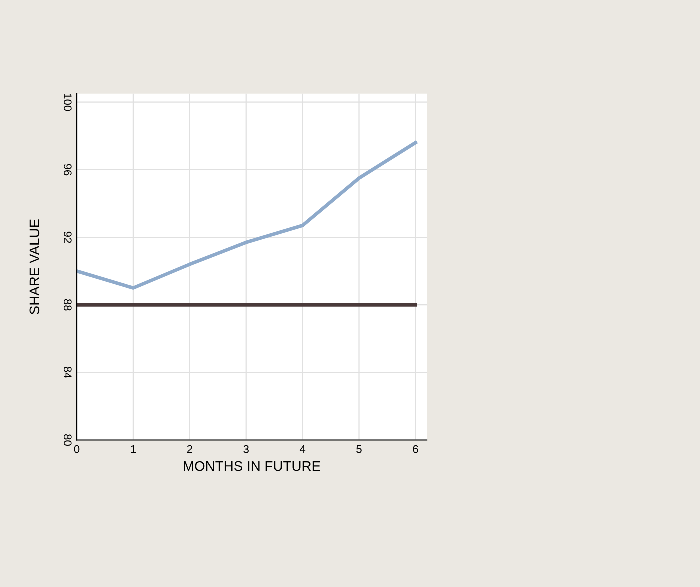 The image size is (700, 587). Describe the element at coordinates (133, 450) in the screenshot. I see `x-tick-label: 1` at that location.